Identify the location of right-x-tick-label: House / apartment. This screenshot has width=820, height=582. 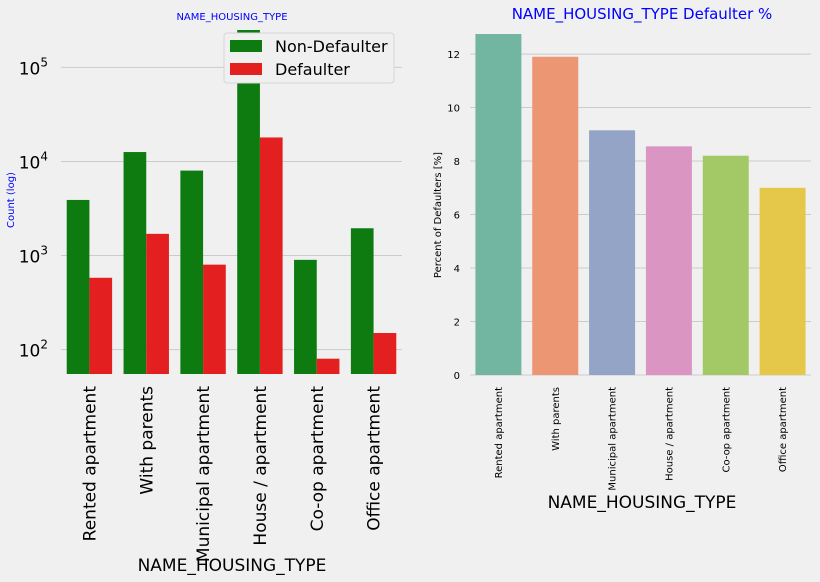
(669, 434).